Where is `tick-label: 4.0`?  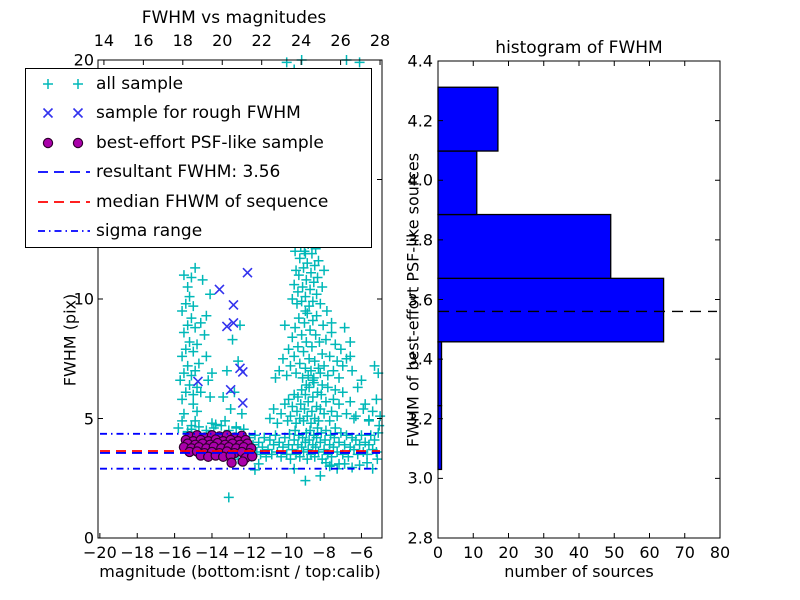 tick-label: 4.0 is located at coordinates (420, 180).